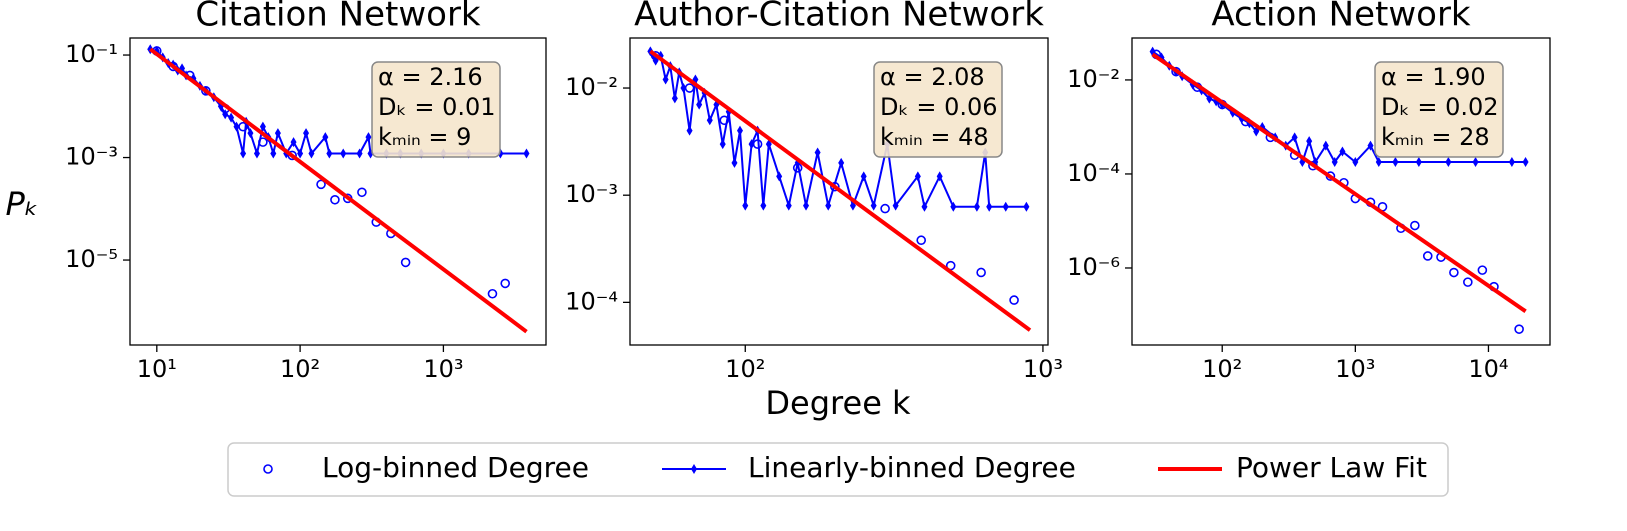  What do you see at coordinates (838, 403) in the screenshot?
I see `x-axis-label: Degree k` at bounding box center [838, 403].